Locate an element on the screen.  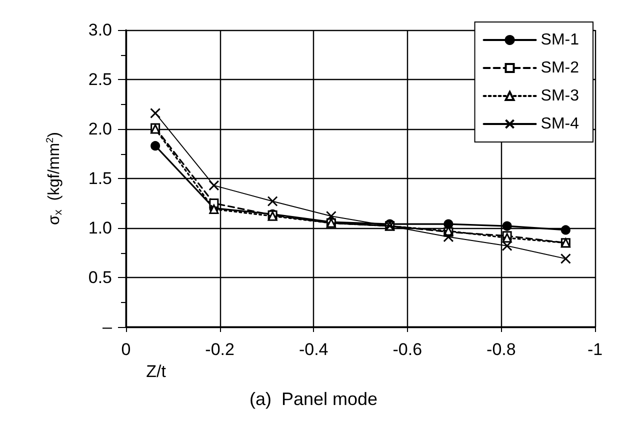
x-tick-label: -0.2 is located at coordinates (219, 349).